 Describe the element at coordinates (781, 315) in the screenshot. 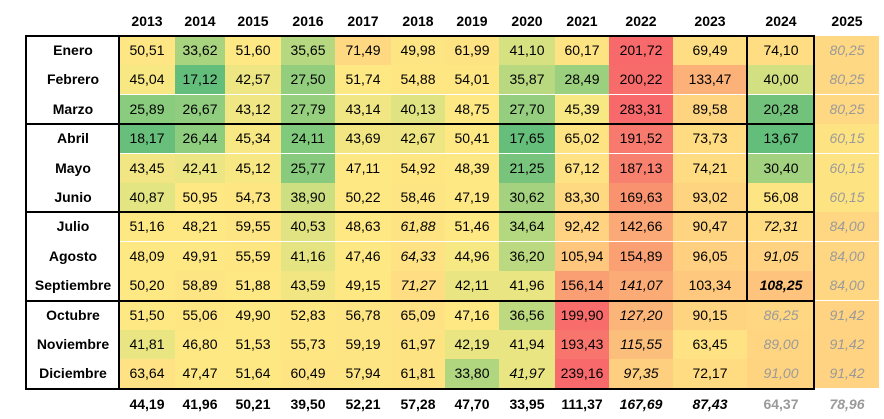

I see `data-cell: 86,25` at that location.